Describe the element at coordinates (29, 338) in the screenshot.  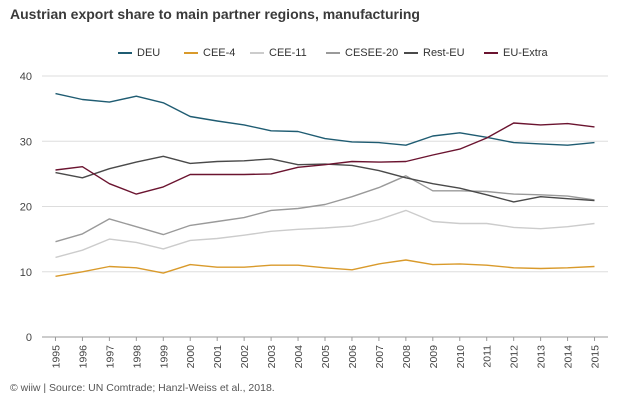
I see `y-tick-label: 0` at that location.